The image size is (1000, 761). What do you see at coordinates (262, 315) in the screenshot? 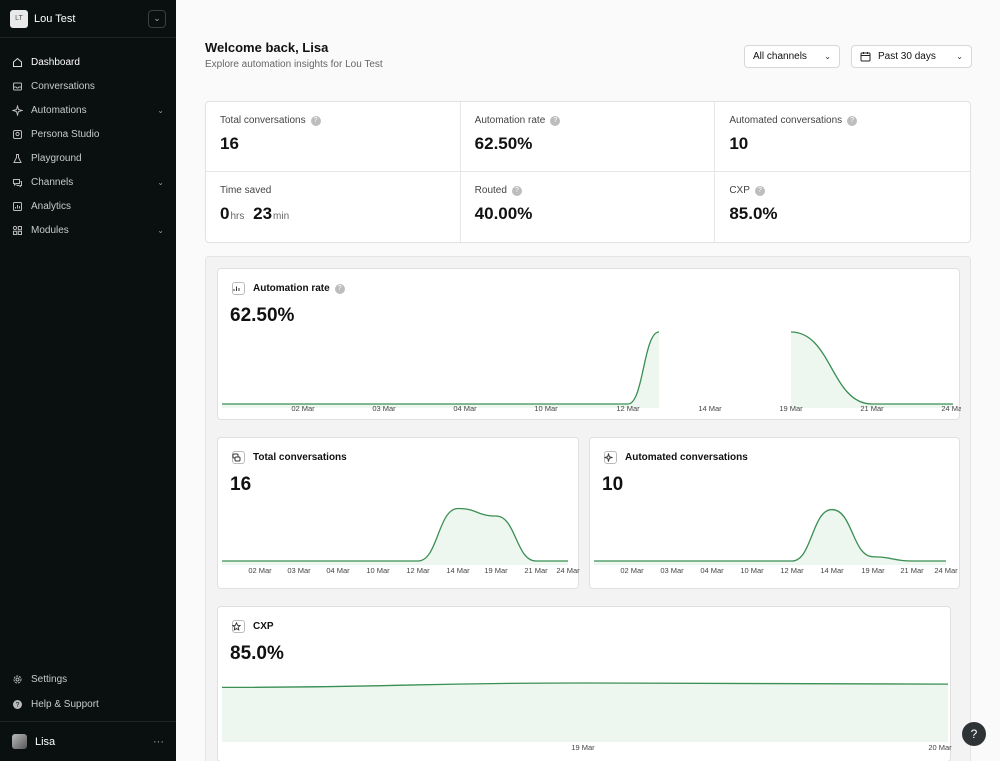
I see `card-value: 62.50%` at bounding box center [262, 315].